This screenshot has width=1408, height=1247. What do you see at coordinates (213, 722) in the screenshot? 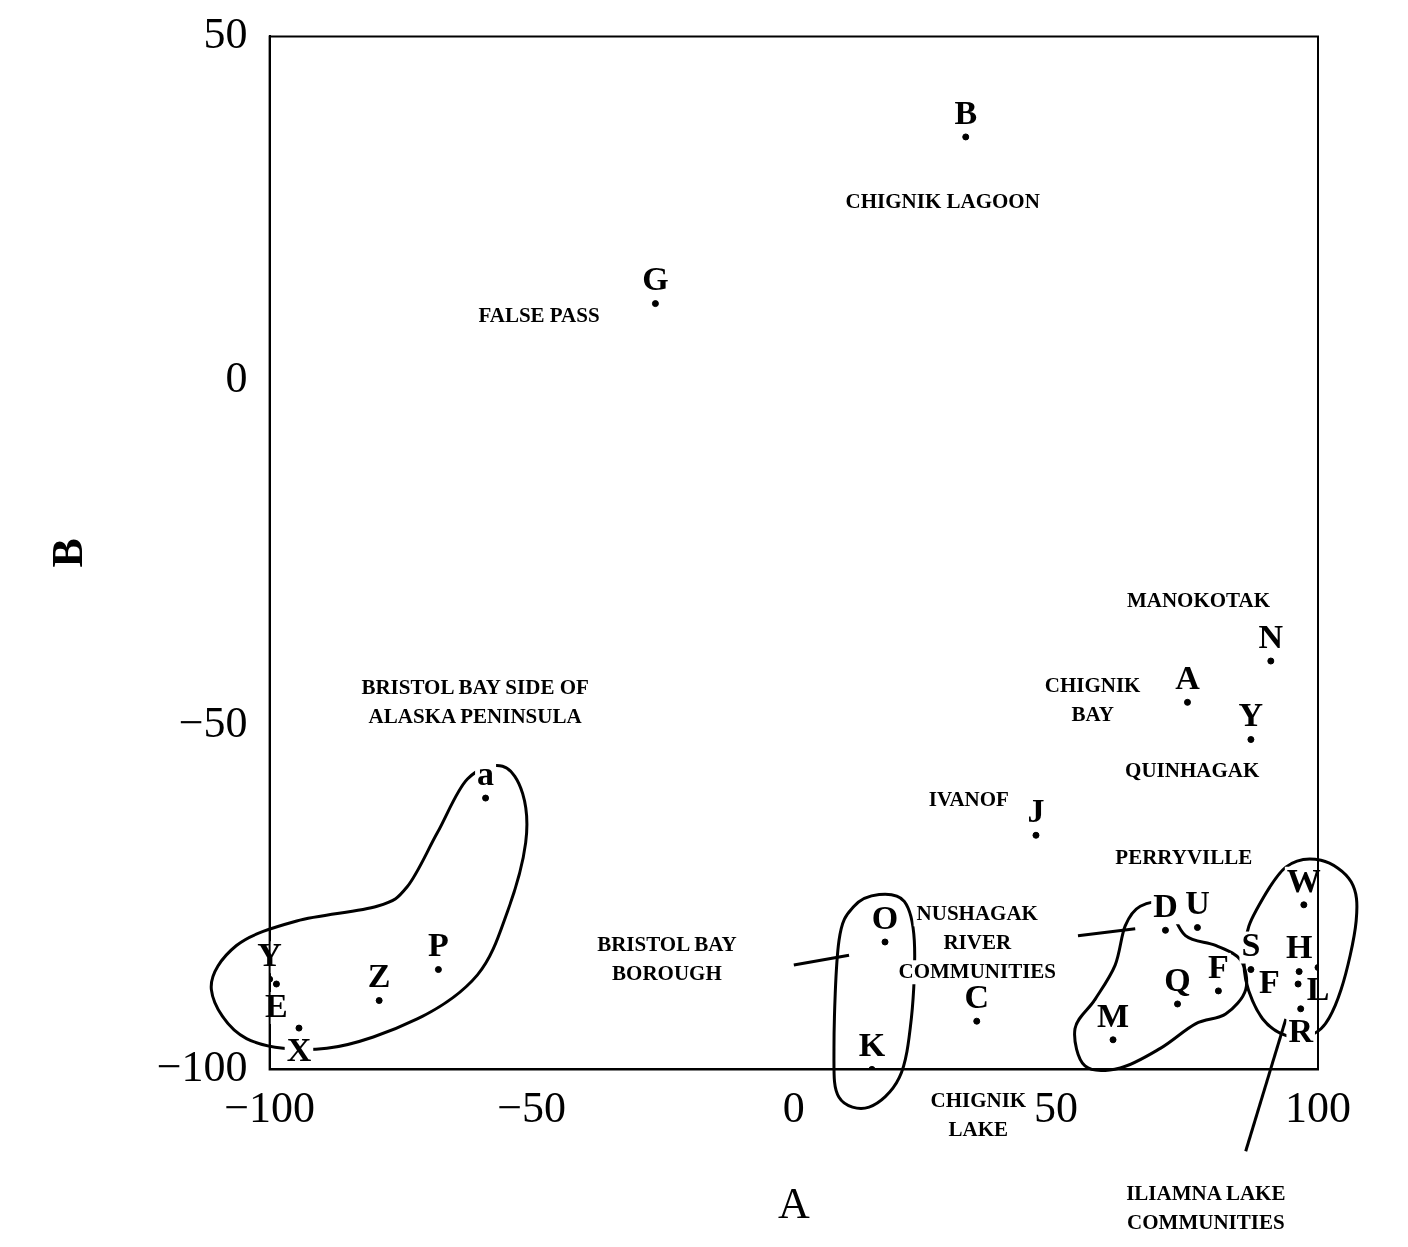
I see `y-tick-label: −50` at bounding box center [213, 722].